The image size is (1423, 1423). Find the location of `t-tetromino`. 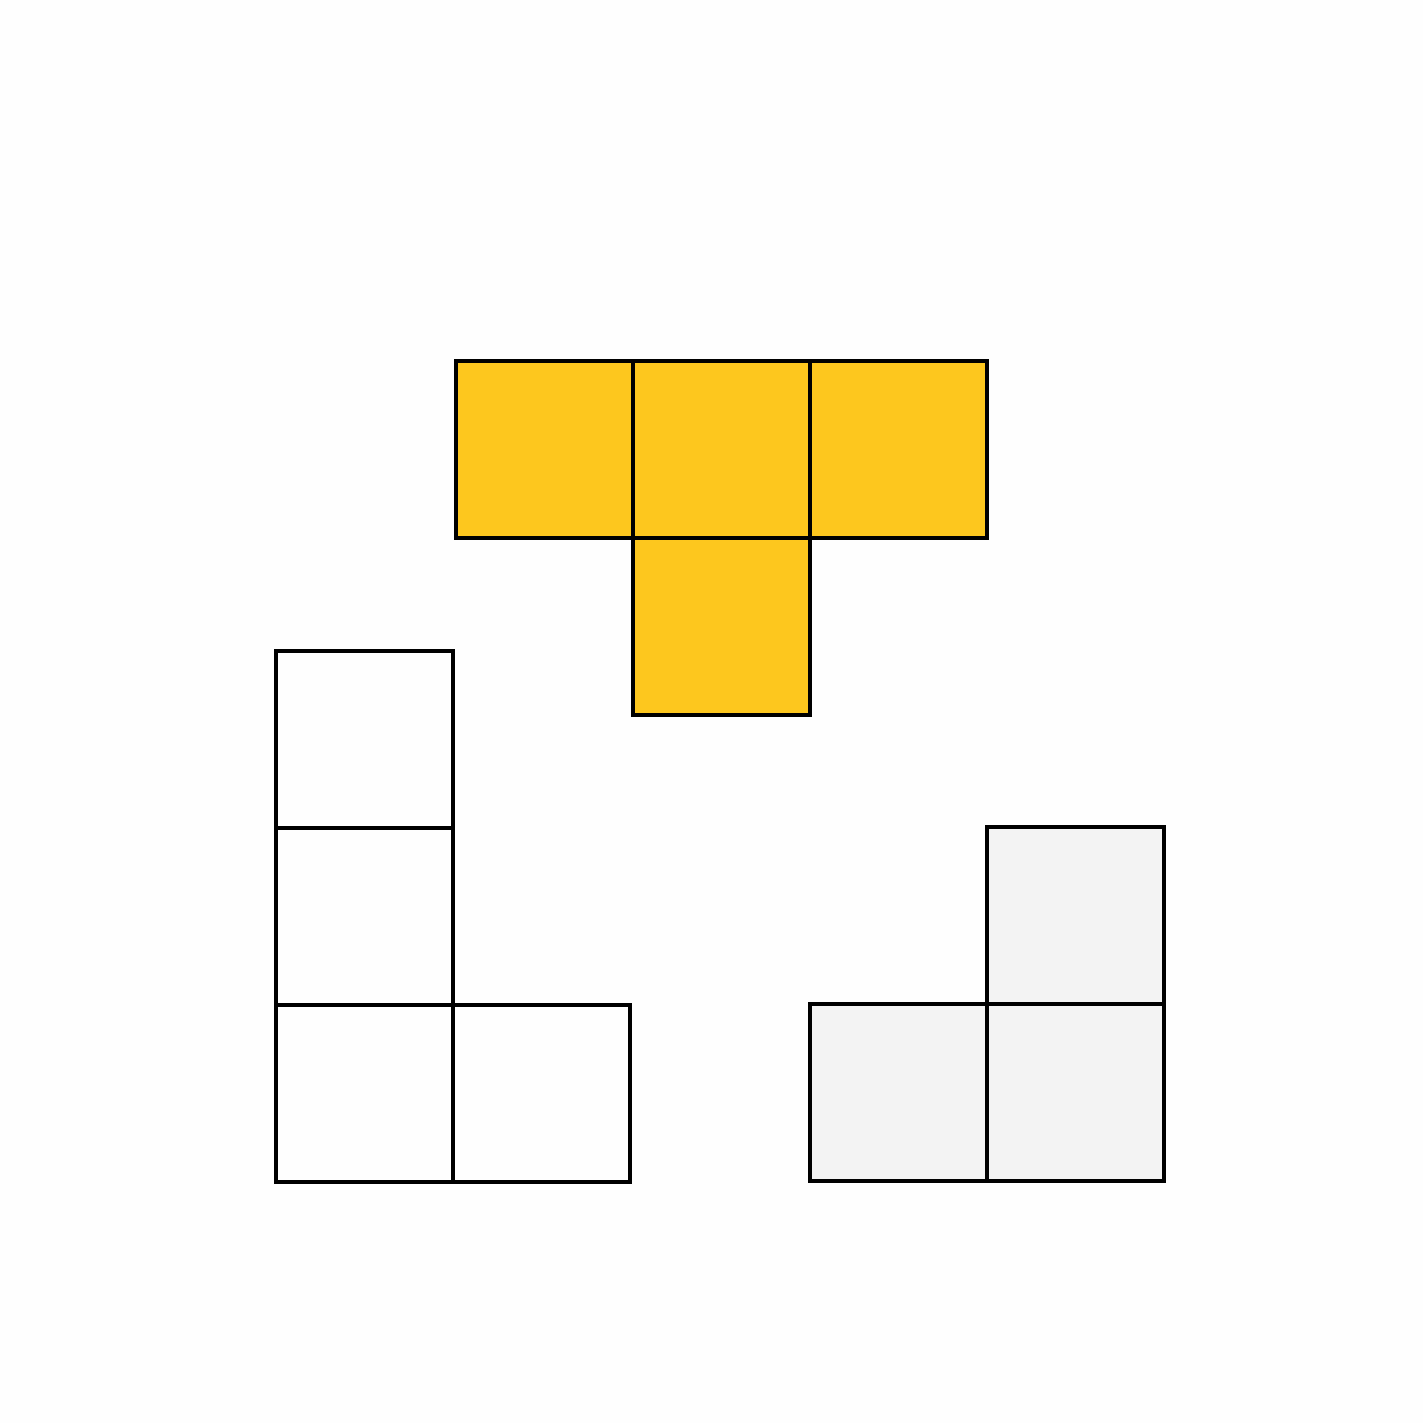

t-tetromino is located at coordinates (721, 538).